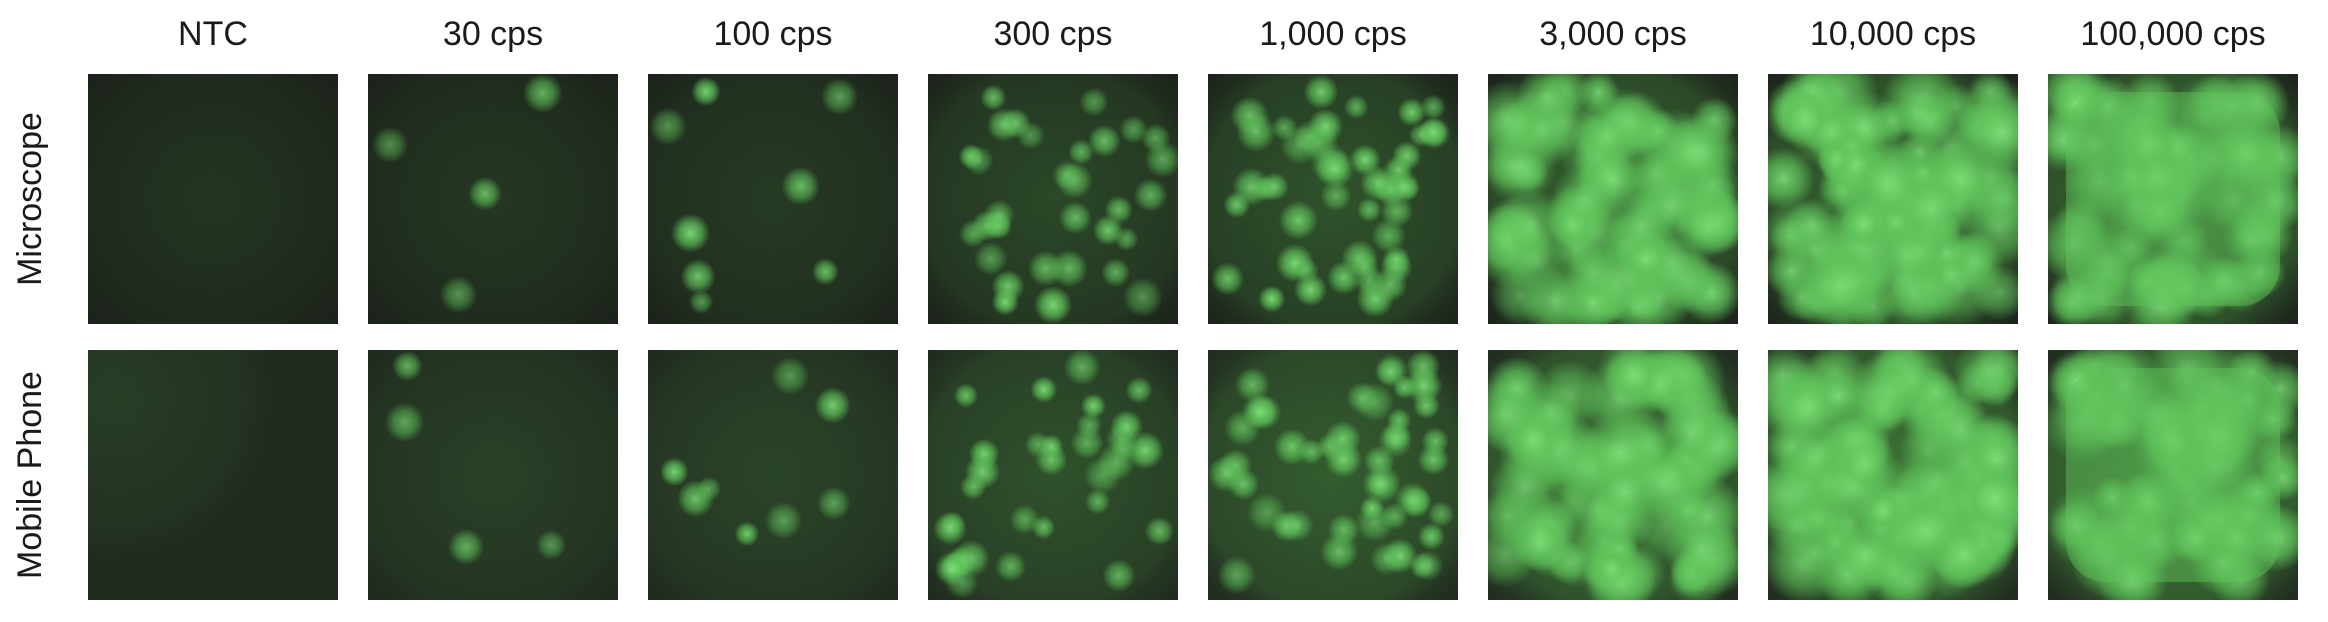 The height and width of the screenshot is (622, 2328). What do you see at coordinates (773, 34) in the screenshot?
I see `column-label: 100 cps` at bounding box center [773, 34].